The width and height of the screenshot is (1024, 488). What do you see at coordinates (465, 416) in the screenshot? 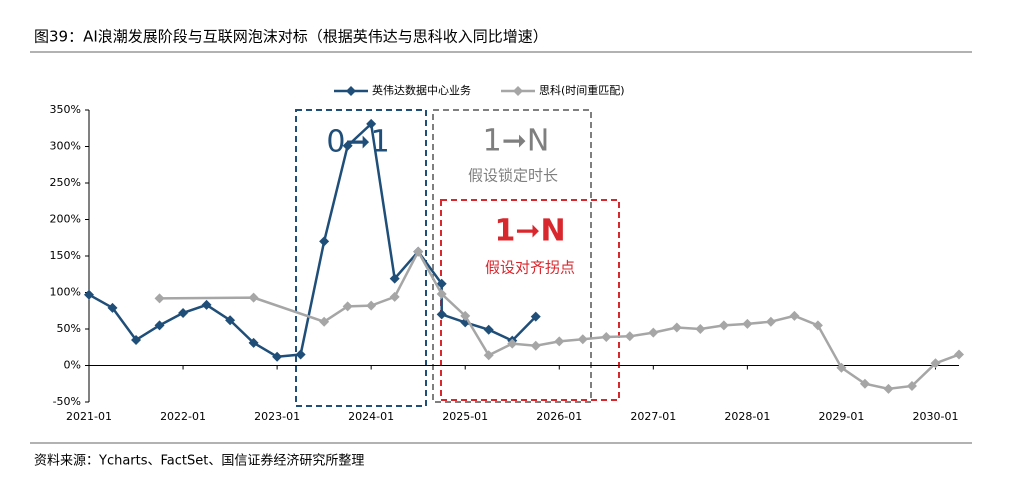
I see `x-tick-label: 2025-01` at bounding box center [465, 416].